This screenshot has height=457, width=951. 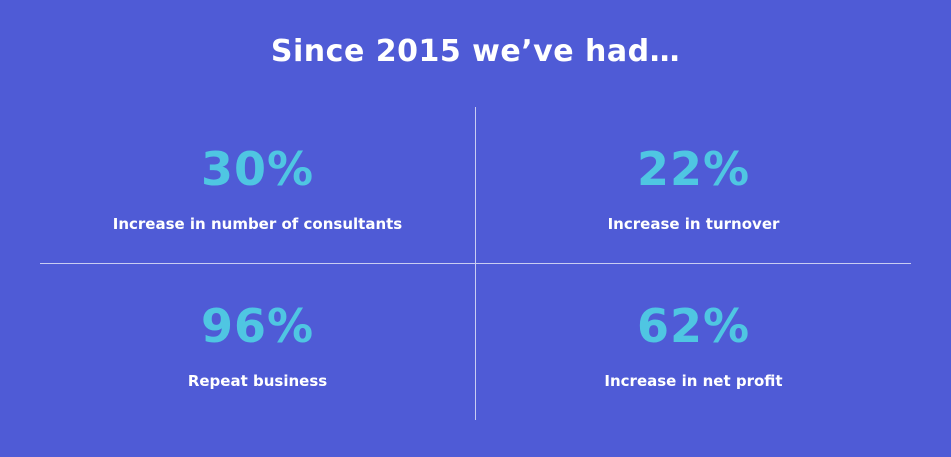 I want to click on stat-label: Increase in turnover, so click(x=693, y=224).